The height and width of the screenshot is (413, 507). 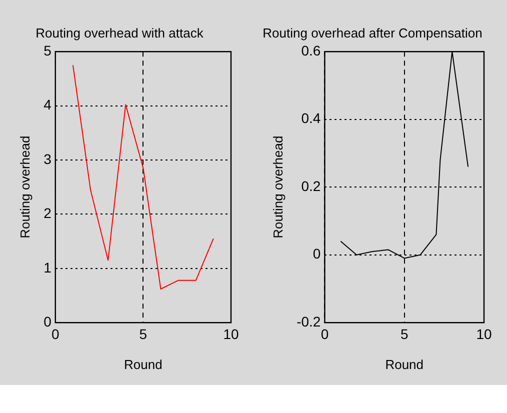 What do you see at coordinates (120, 32) in the screenshot?
I see `chart-title: Routing overhead with attack` at bounding box center [120, 32].